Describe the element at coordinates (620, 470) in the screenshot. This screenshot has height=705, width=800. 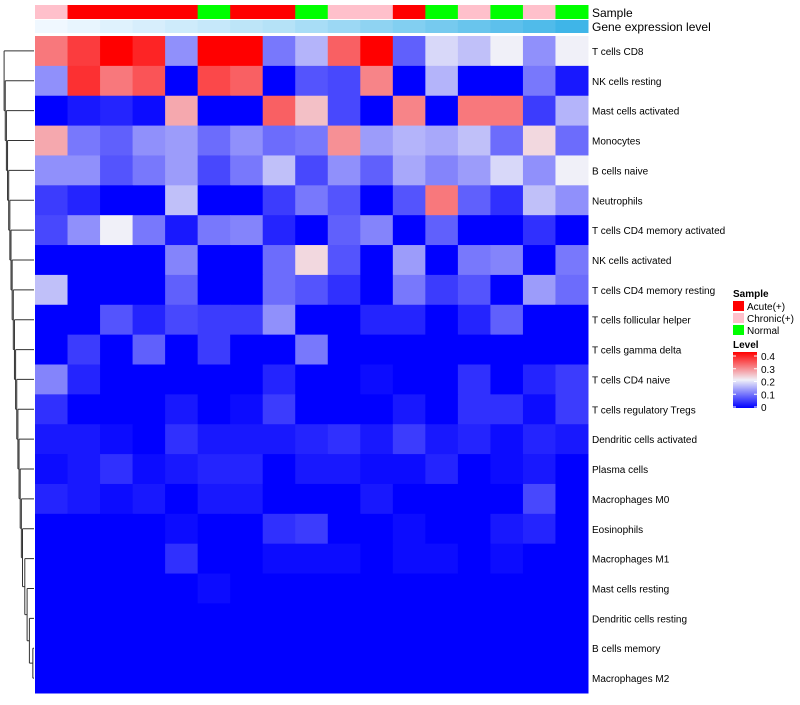
I see `row-label: Plasma cells` at that location.